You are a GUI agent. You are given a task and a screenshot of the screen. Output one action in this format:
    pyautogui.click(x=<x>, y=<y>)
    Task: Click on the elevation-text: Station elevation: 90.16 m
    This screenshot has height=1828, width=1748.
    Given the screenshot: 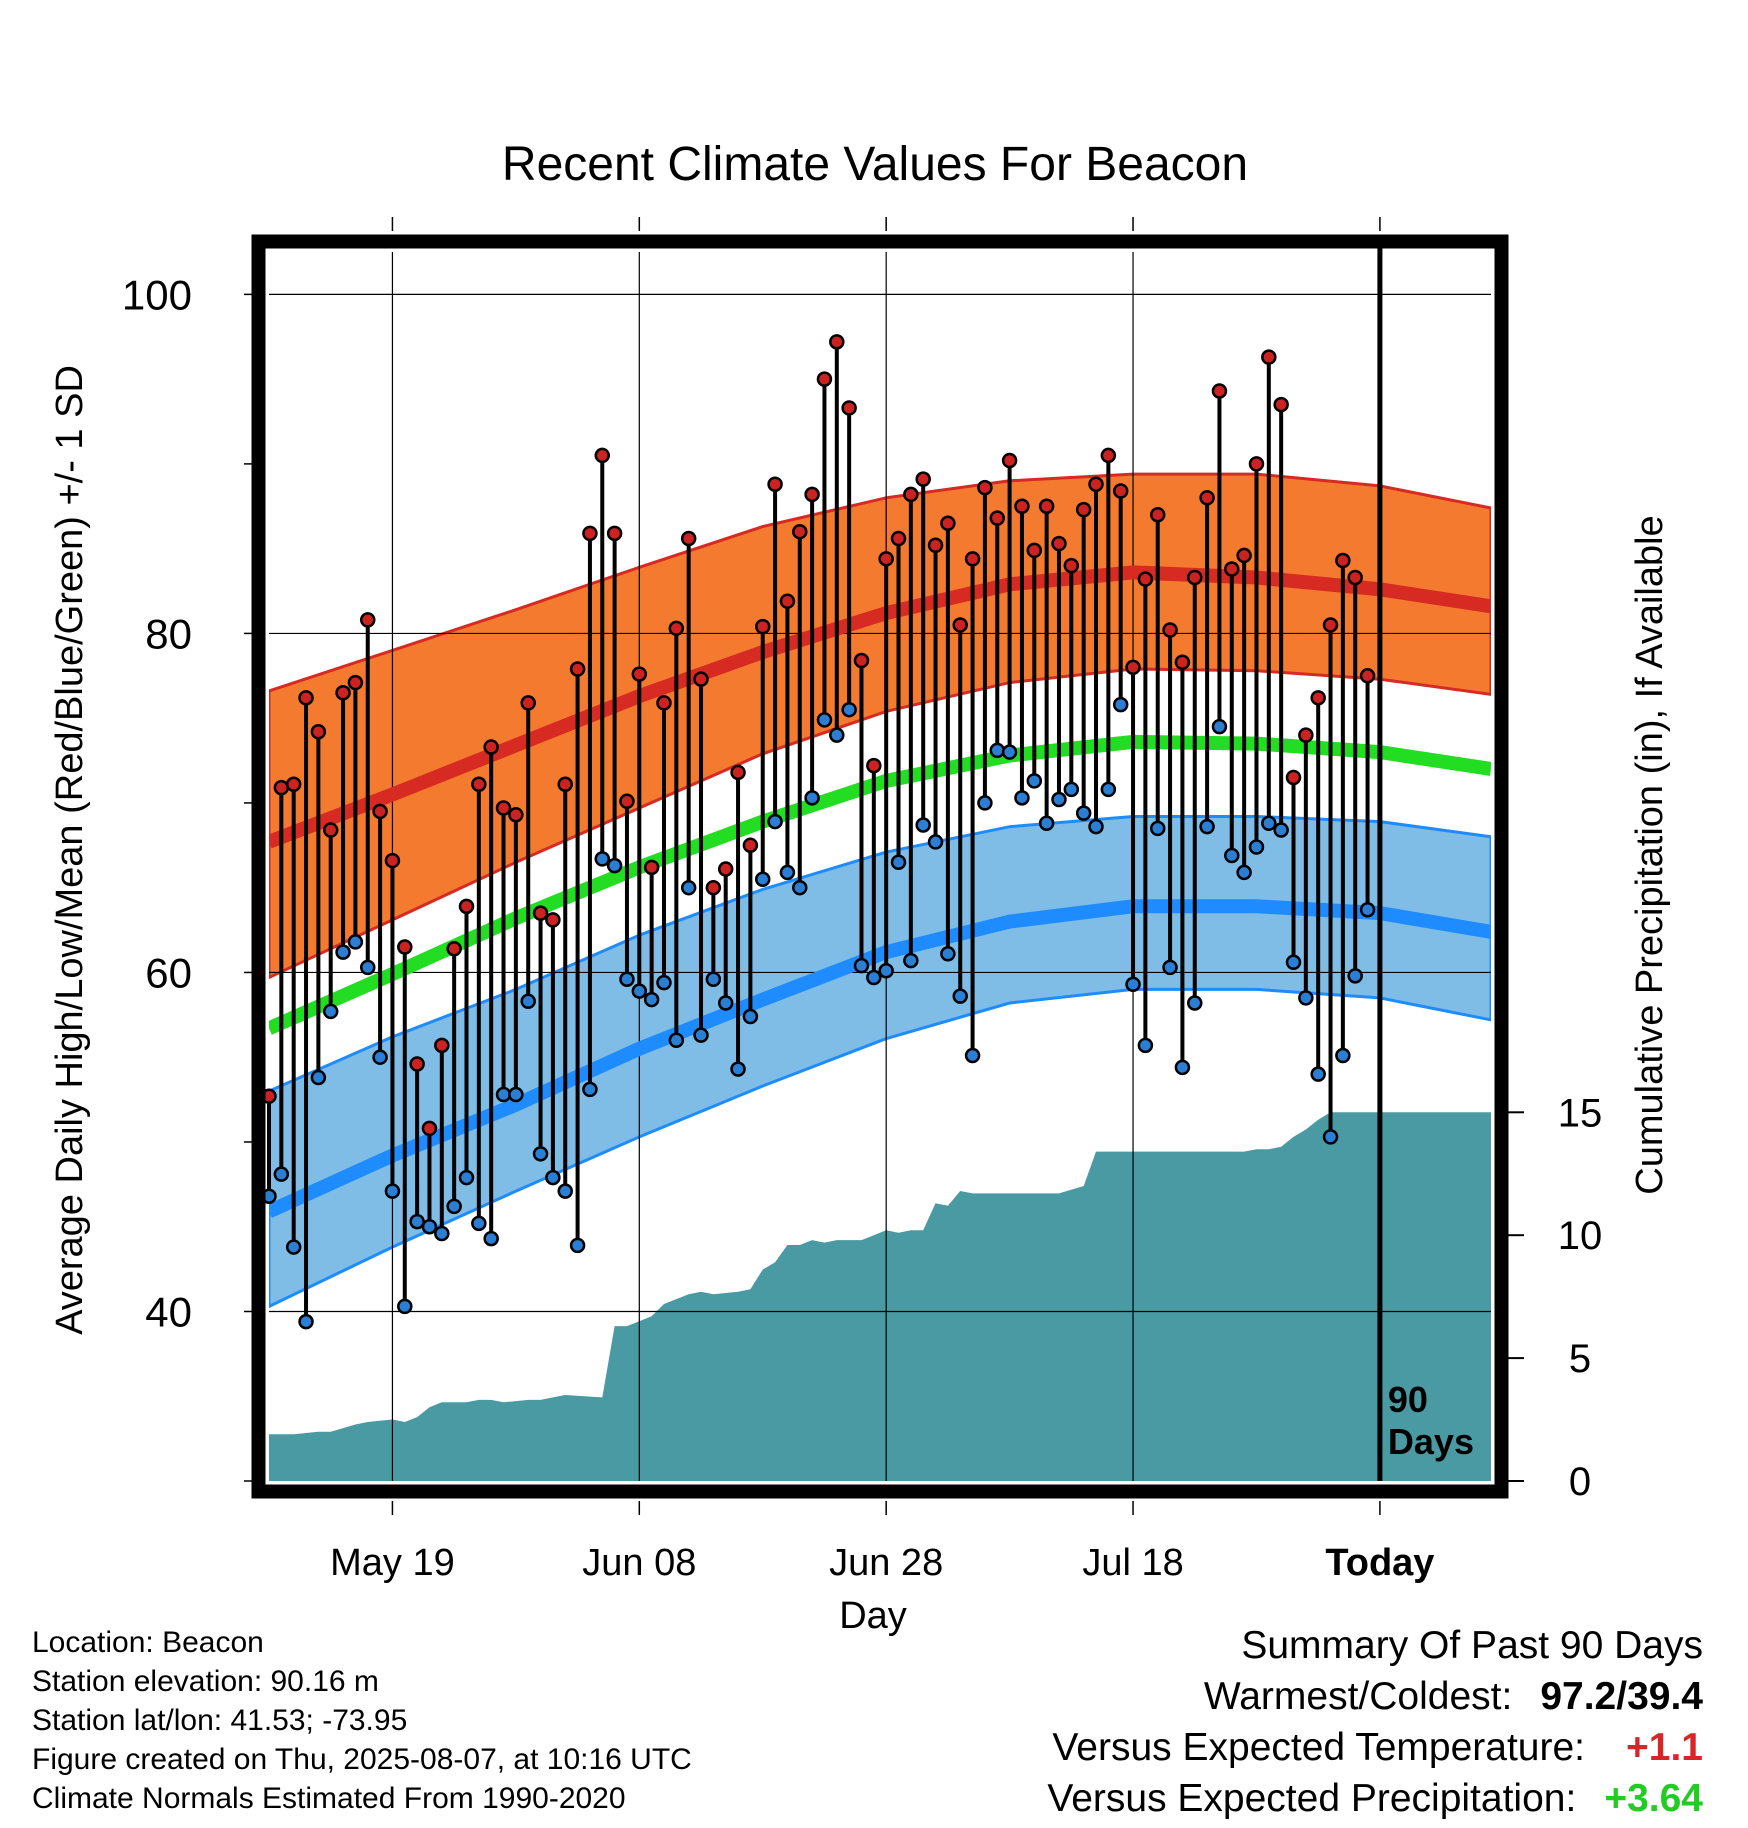 What is the action you would take?
    pyautogui.click(x=205, y=1681)
    